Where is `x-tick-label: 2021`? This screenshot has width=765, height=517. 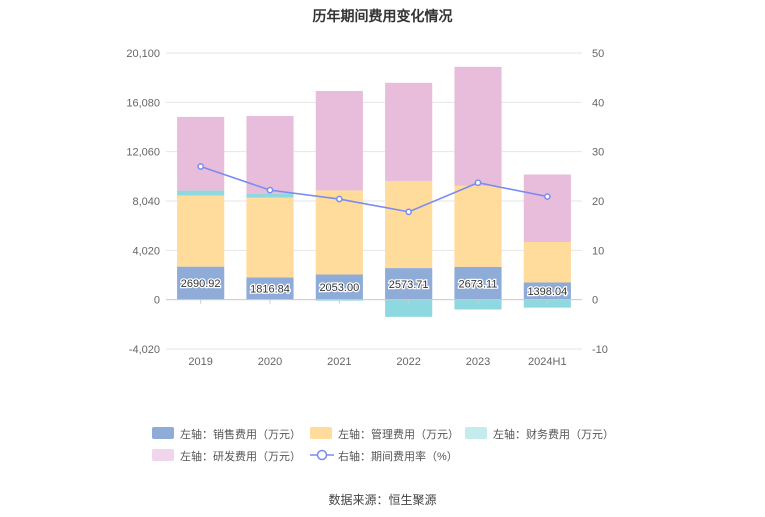 x-tick-label: 2021 is located at coordinates (339, 362).